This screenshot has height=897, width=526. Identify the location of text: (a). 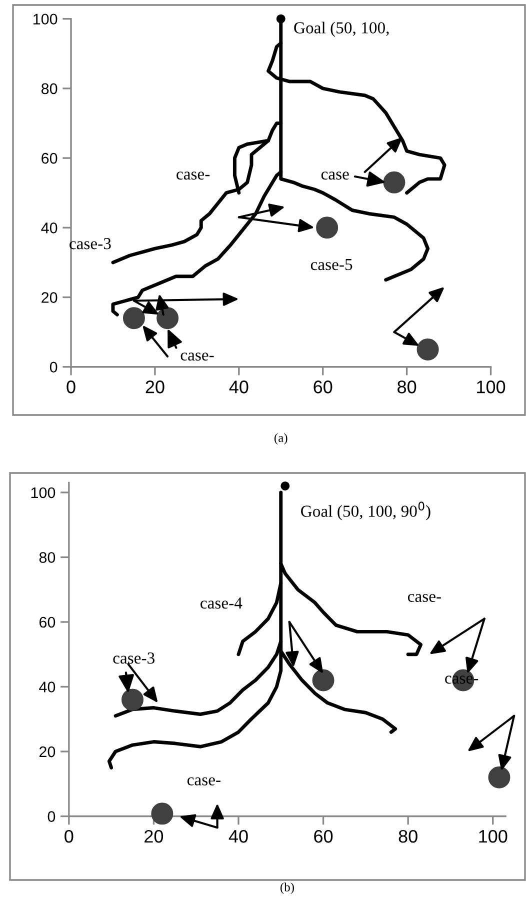
(281, 439).